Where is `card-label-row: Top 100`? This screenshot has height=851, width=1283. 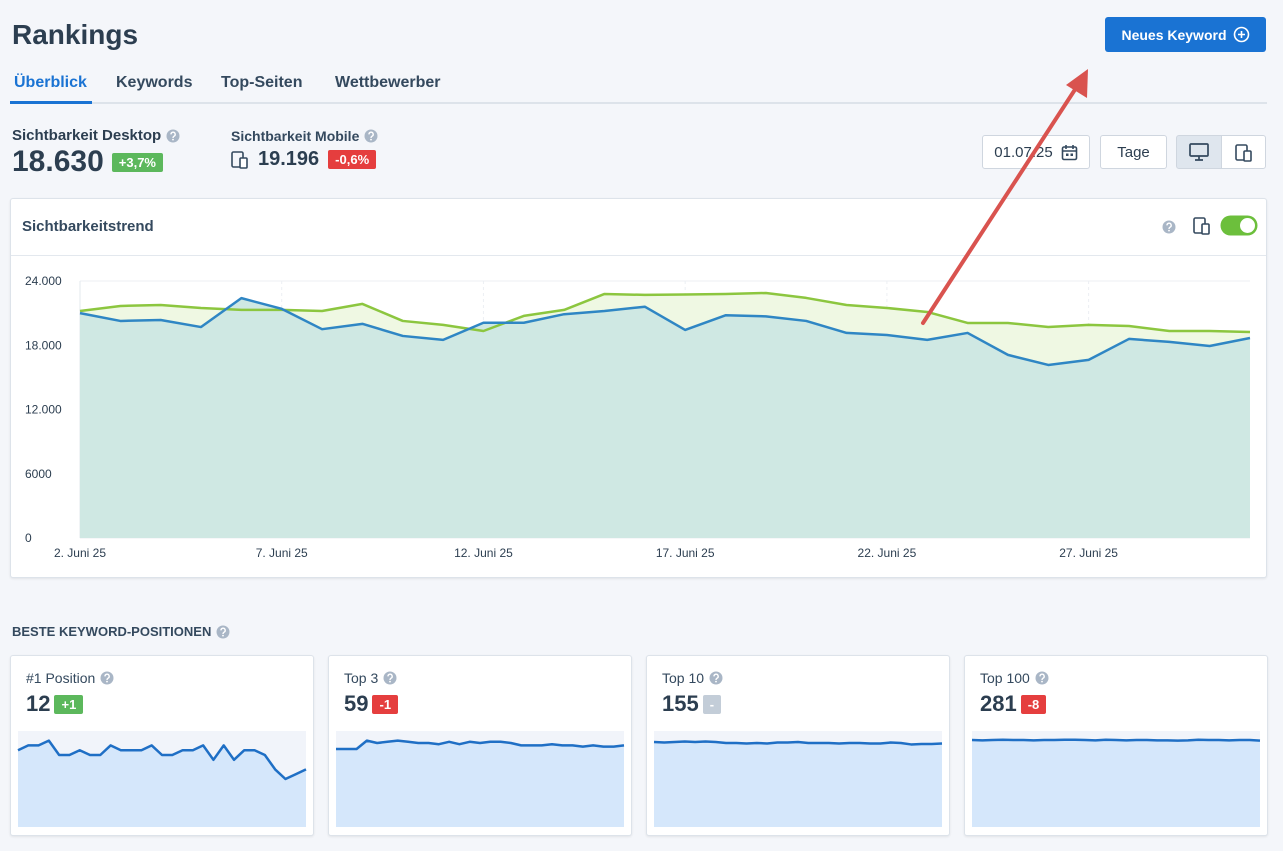
card-label-row: Top 100 is located at coordinates (1014, 678).